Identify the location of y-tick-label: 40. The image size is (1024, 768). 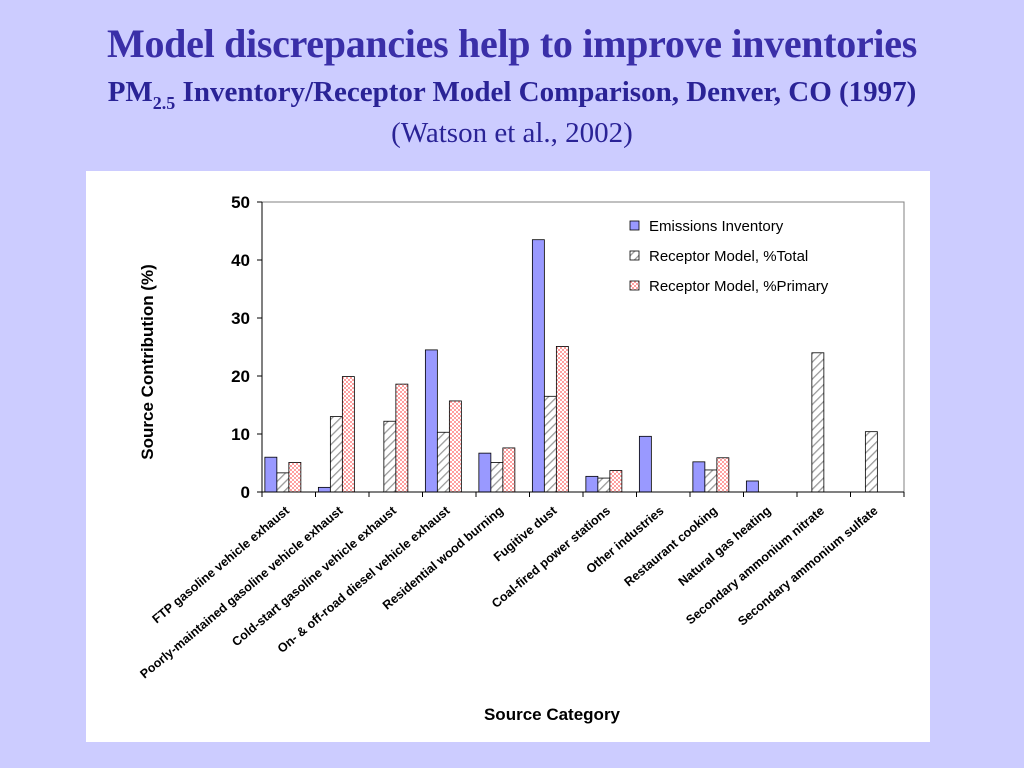
(240, 260).